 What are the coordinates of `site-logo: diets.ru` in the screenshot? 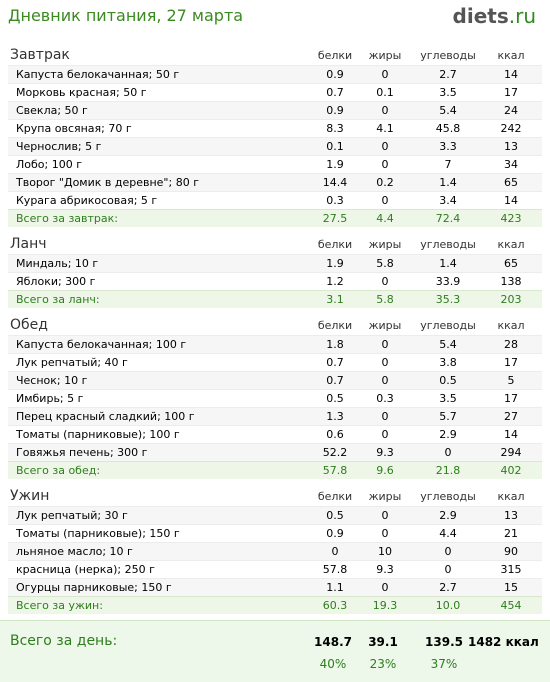 It's located at (494, 16).